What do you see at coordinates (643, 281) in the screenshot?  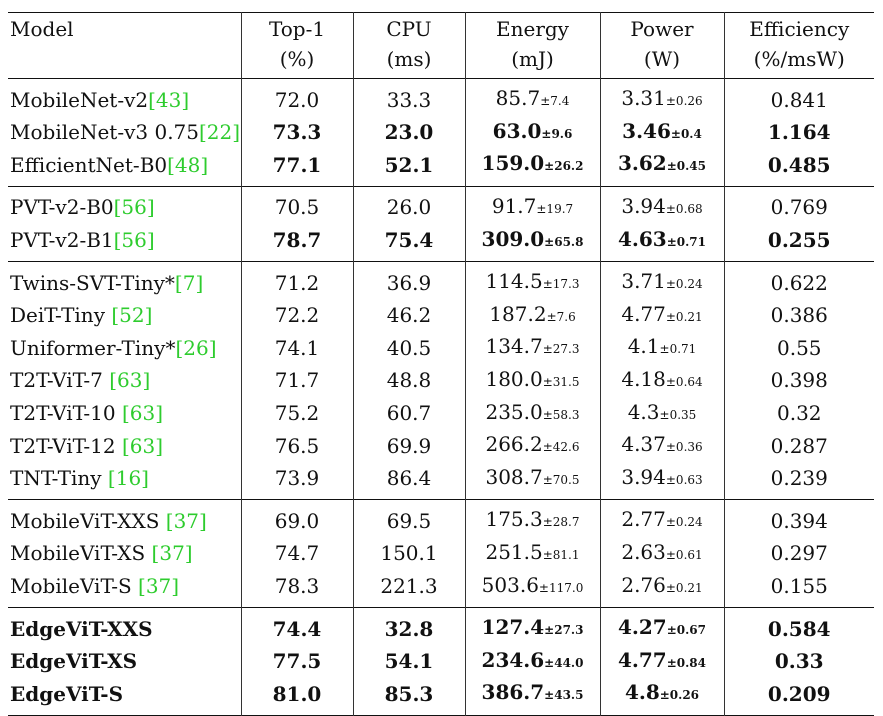 I see `cell-power-value: 3.71` at bounding box center [643, 281].